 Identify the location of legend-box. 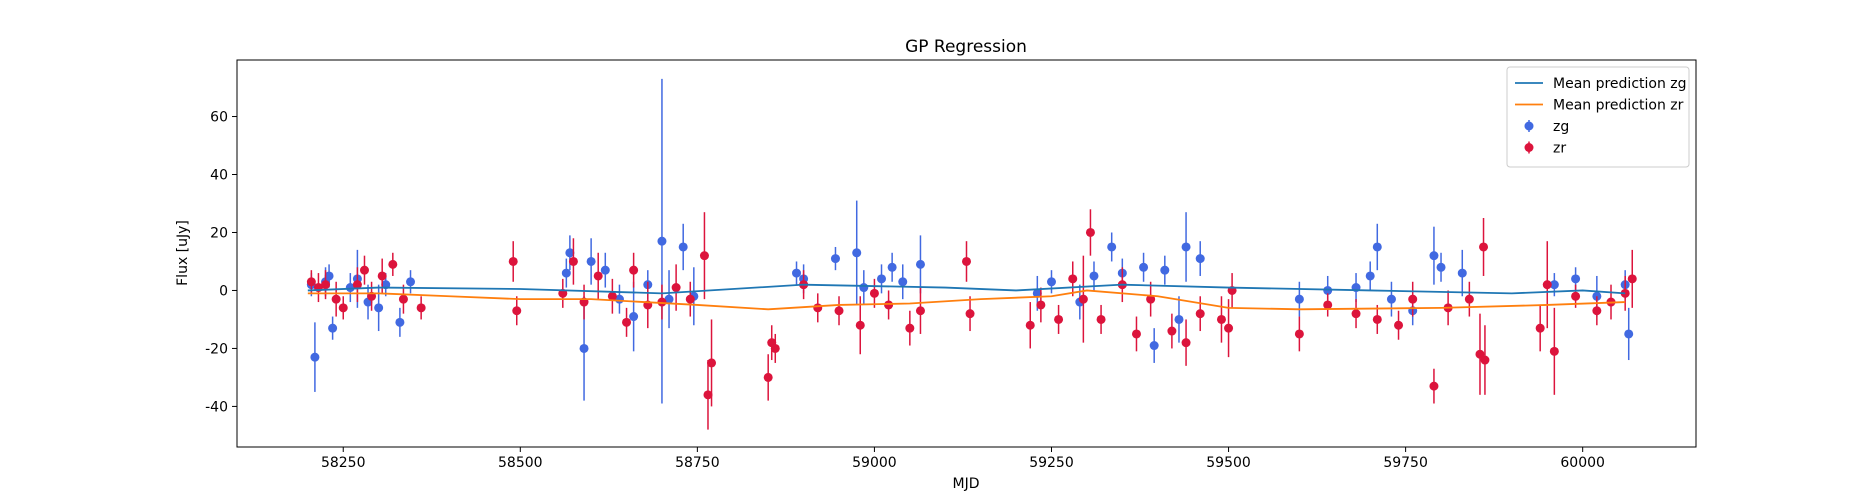
(1598, 117).